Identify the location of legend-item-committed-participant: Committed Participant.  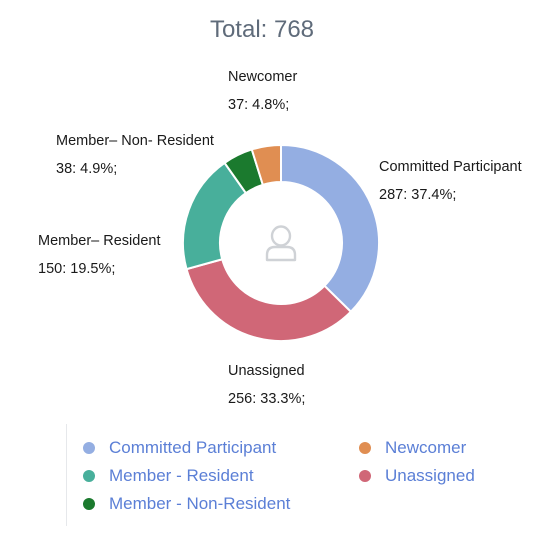
(179, 448).